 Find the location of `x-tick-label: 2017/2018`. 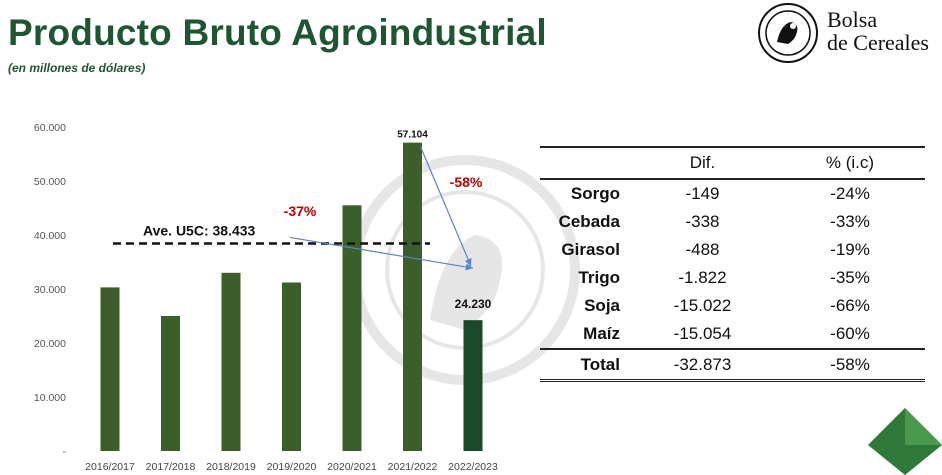

x-tick-label: 2017/2018 is located at coordinates (171, 467).